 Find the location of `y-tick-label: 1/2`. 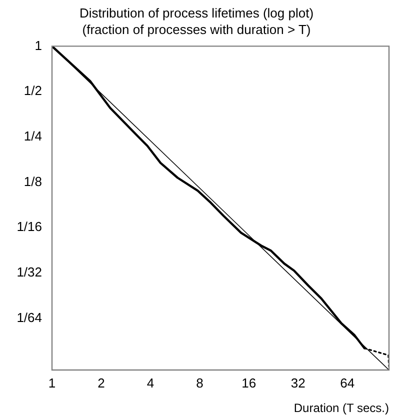

y-tick-label: 1/2 is located at coordinates (33, 90).